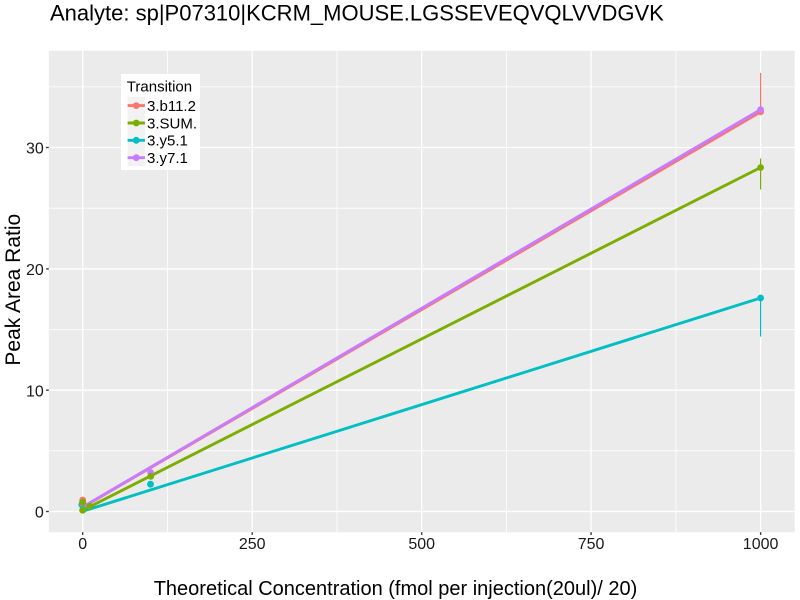 This screenshot has width=800, height=600. I want to click on svg-text: 10, so click(35, 391).